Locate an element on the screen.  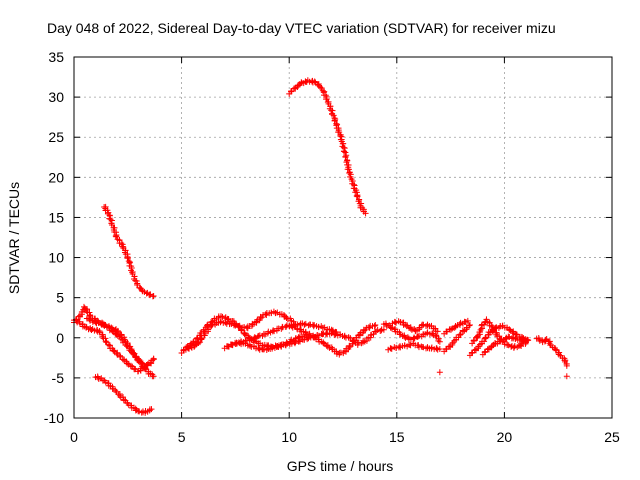
y-axis-label: SDTVAR / TECUs is located at coordinates (14, 238).